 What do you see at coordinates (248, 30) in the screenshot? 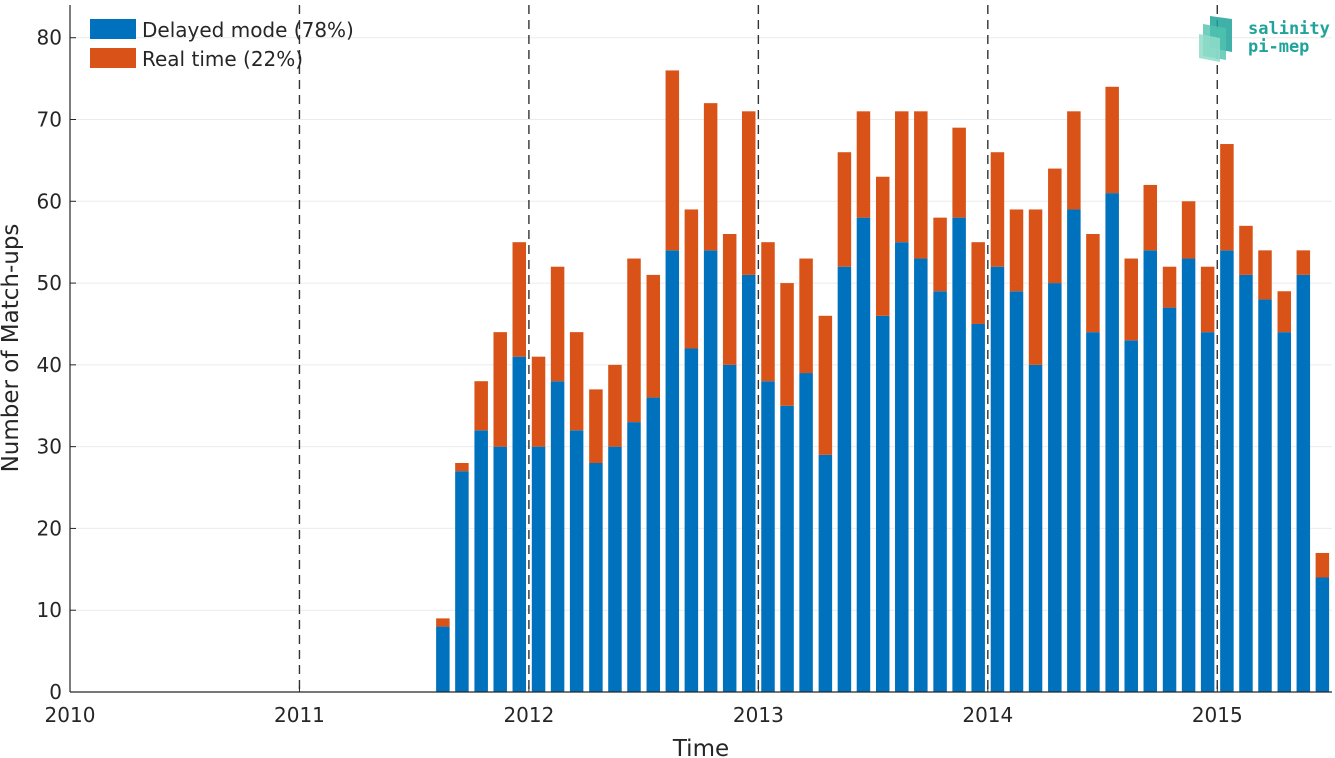
I see `legend-label-delayed: Delayed mode (78%)` at bounding box center [248, 30].